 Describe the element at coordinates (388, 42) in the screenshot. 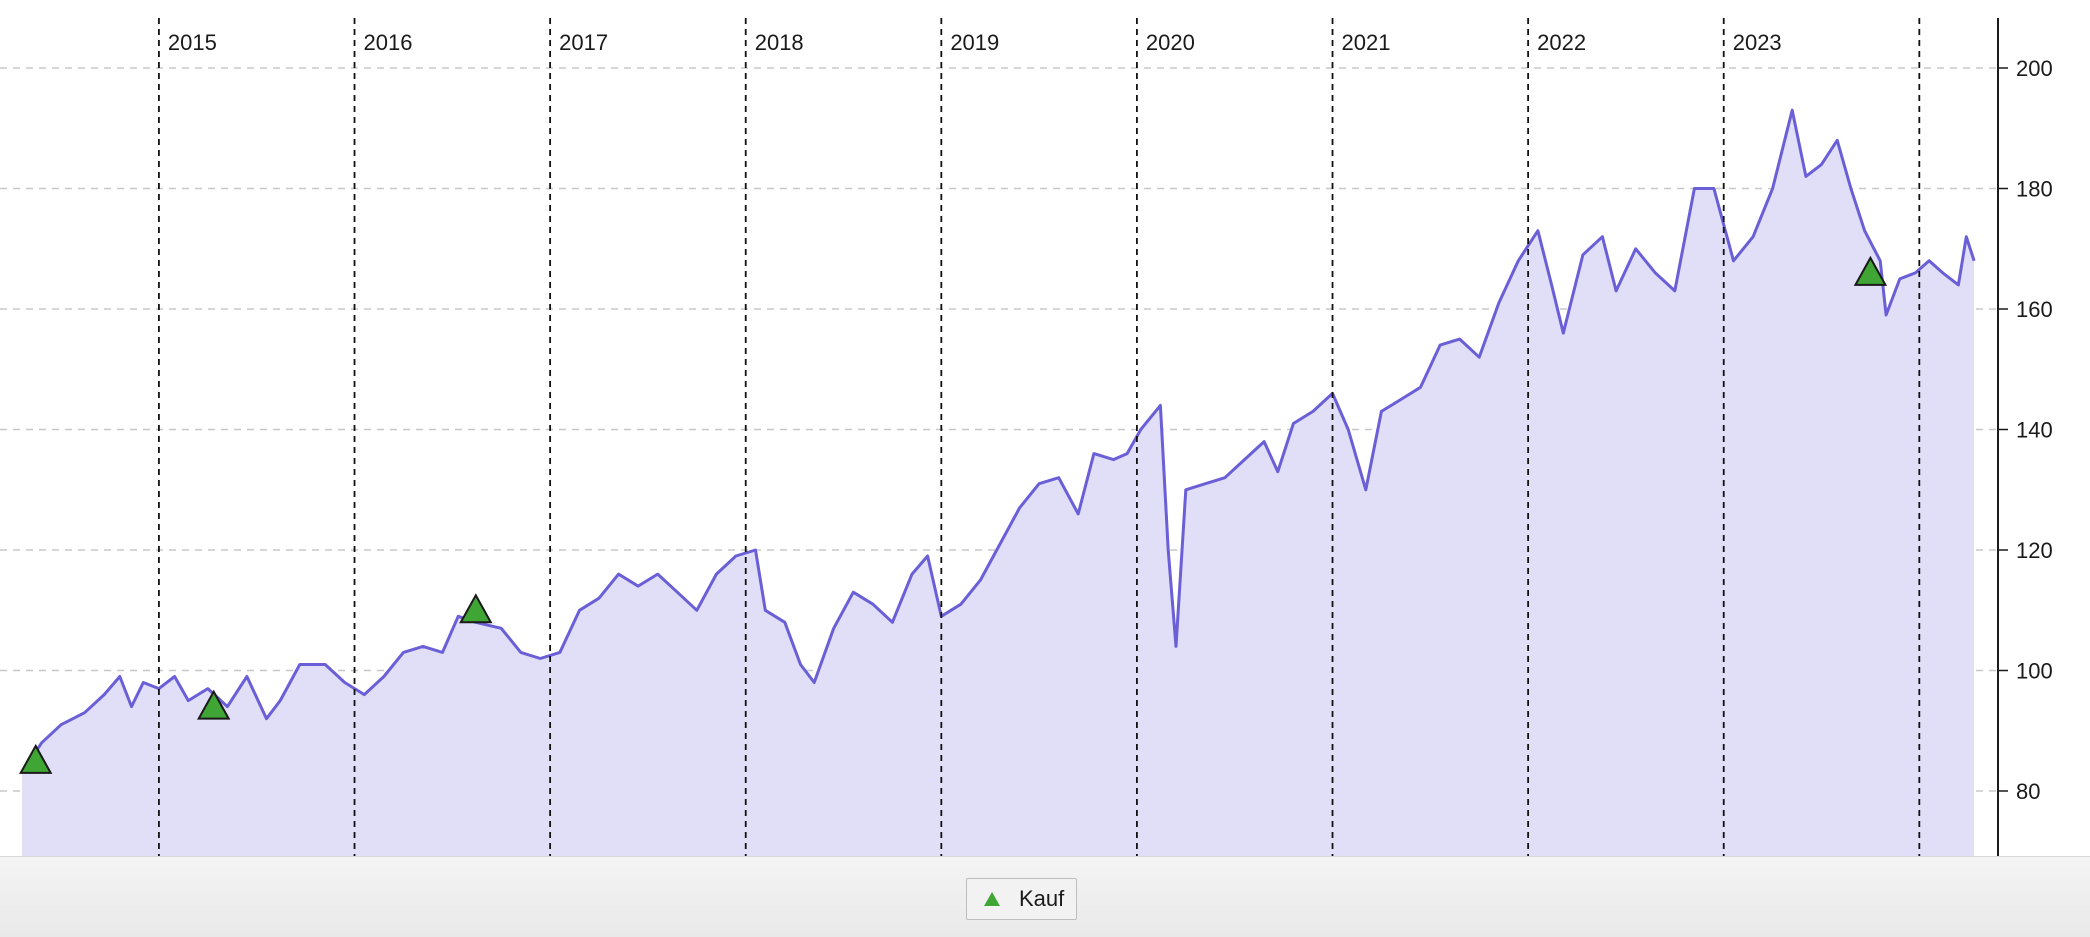

I see `year-label: 2016` at that location.